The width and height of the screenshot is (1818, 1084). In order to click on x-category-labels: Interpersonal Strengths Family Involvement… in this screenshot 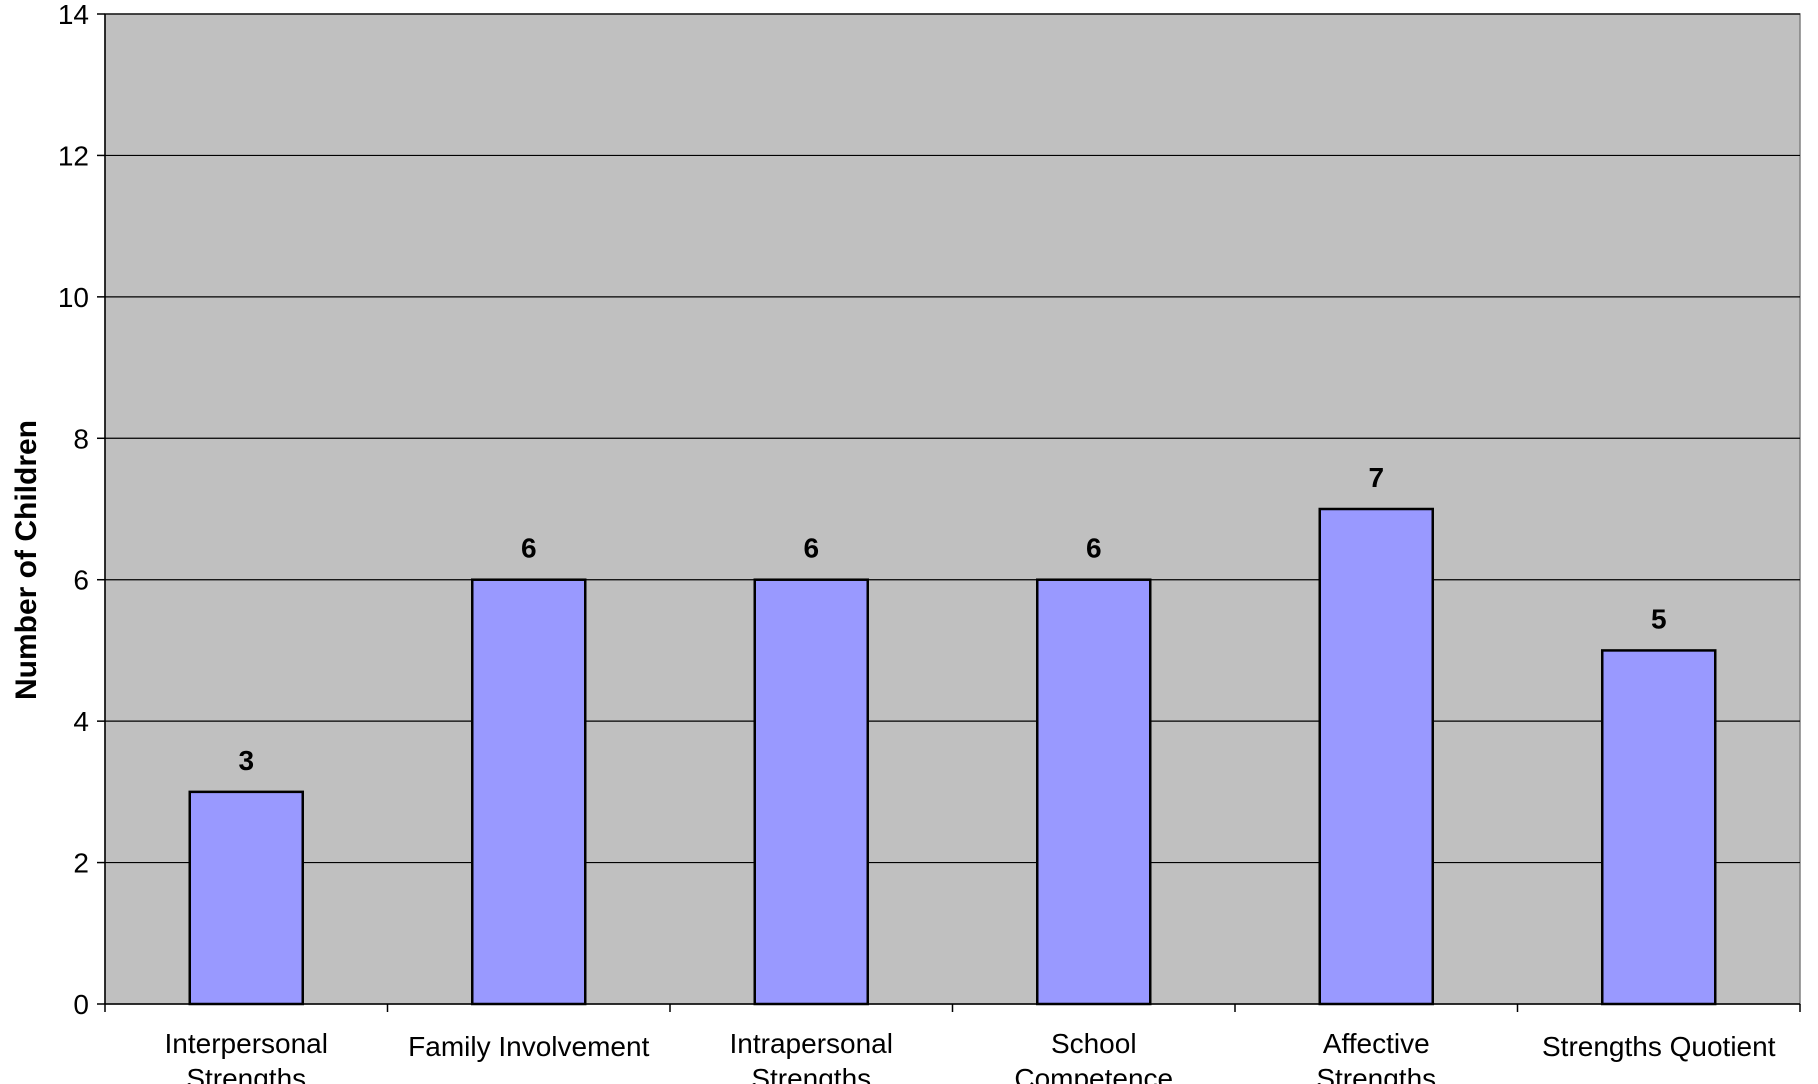, I will do `click(970, 1056)`.